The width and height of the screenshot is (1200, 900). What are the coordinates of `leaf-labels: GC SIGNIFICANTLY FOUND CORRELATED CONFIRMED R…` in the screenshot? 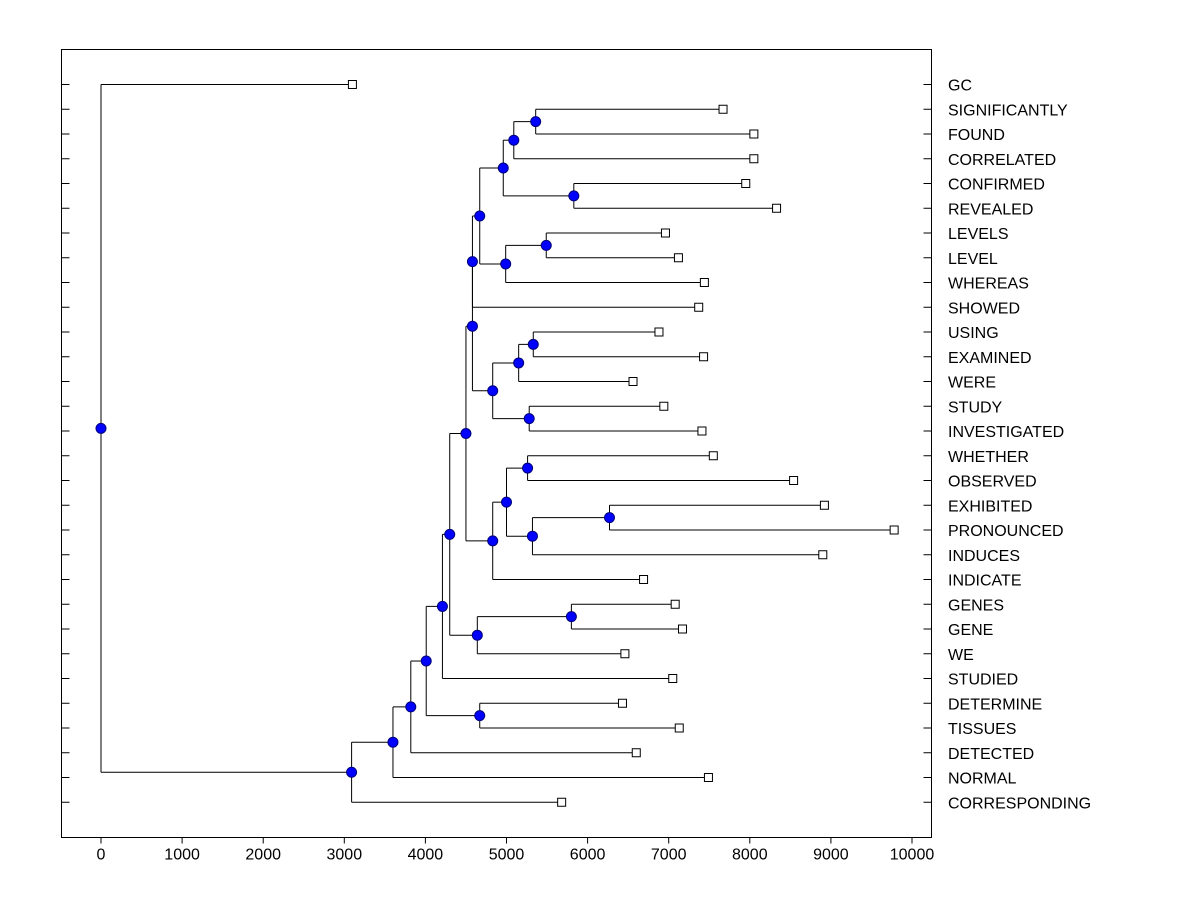 It's located at (1019, 445).